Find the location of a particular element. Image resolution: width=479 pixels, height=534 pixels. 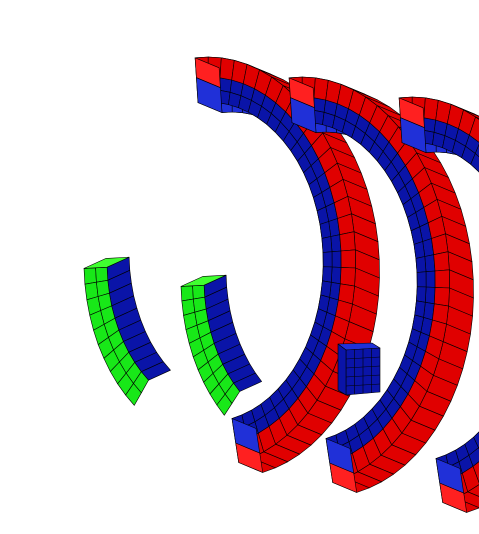

support-block is located at coordinates (359, 369).